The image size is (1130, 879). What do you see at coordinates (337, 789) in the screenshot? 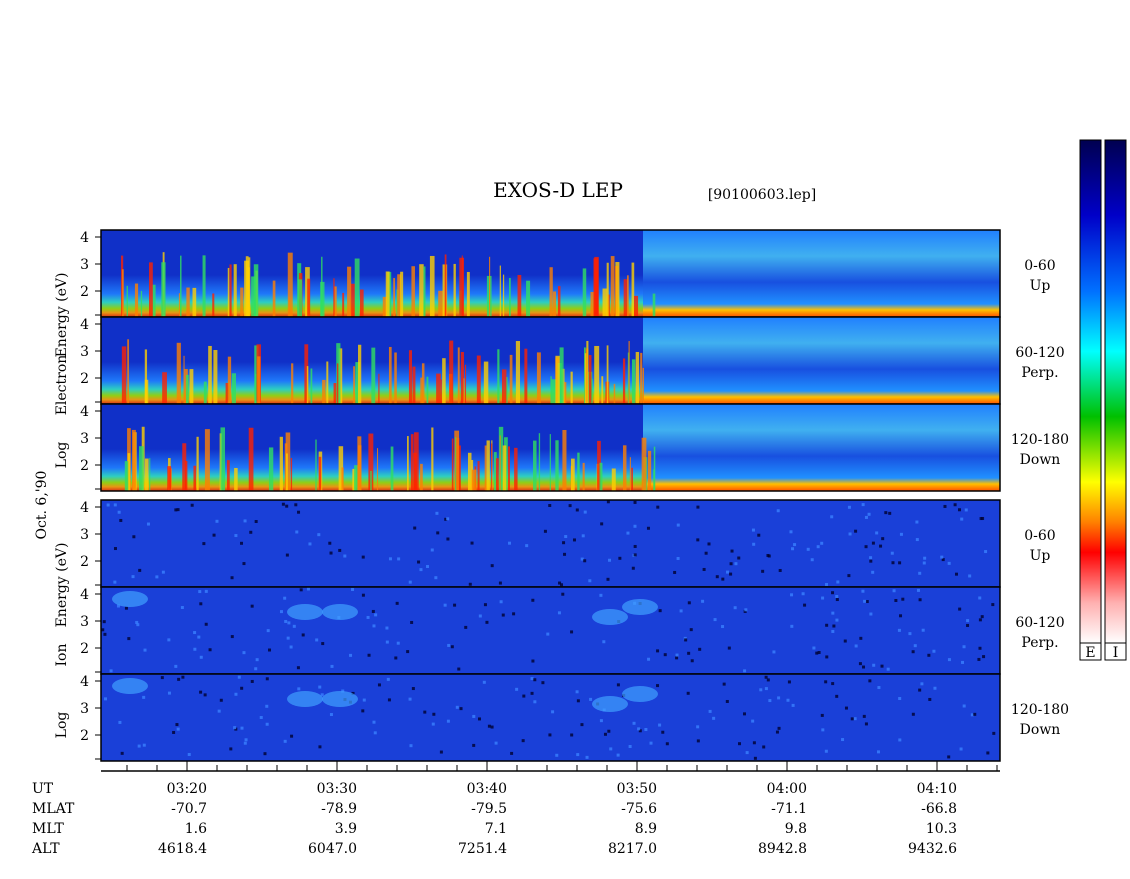
I see `ephemeris-value: 03:30` at bounding box center [337, 789].